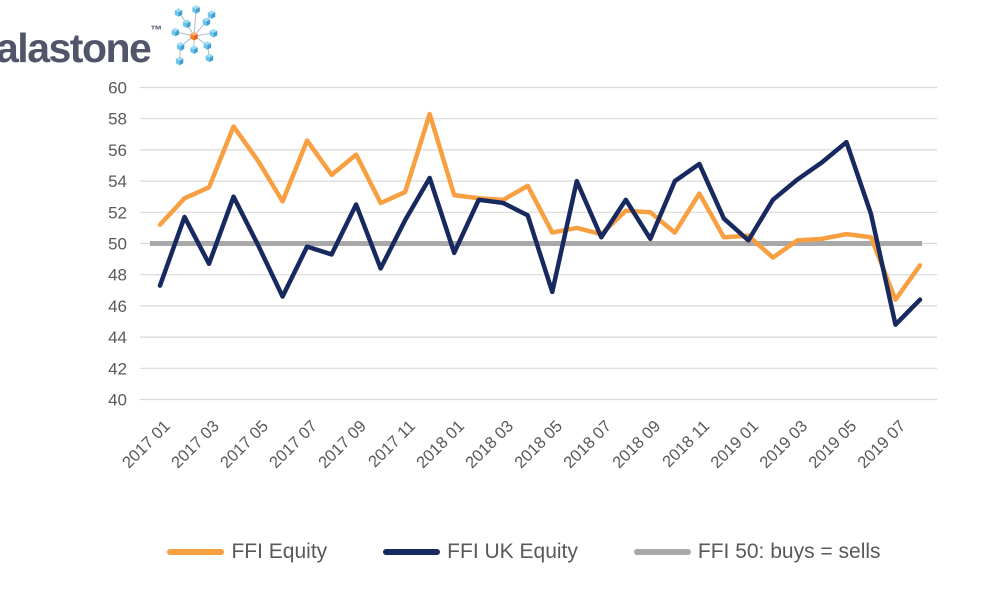 Image resolution: width=1000 pixels, height=600 pixels. Describe the element at coordinates (440, 444) in the screenshot. I see `x-axis-tick-label: 2018 01` at that location.